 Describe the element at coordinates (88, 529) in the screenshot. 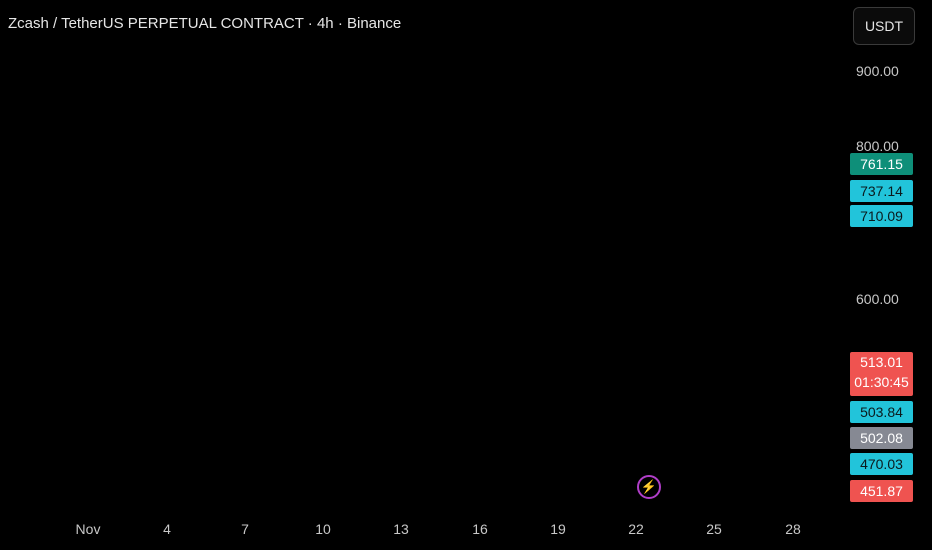

I see `x-tick-label: Nov` at that location.